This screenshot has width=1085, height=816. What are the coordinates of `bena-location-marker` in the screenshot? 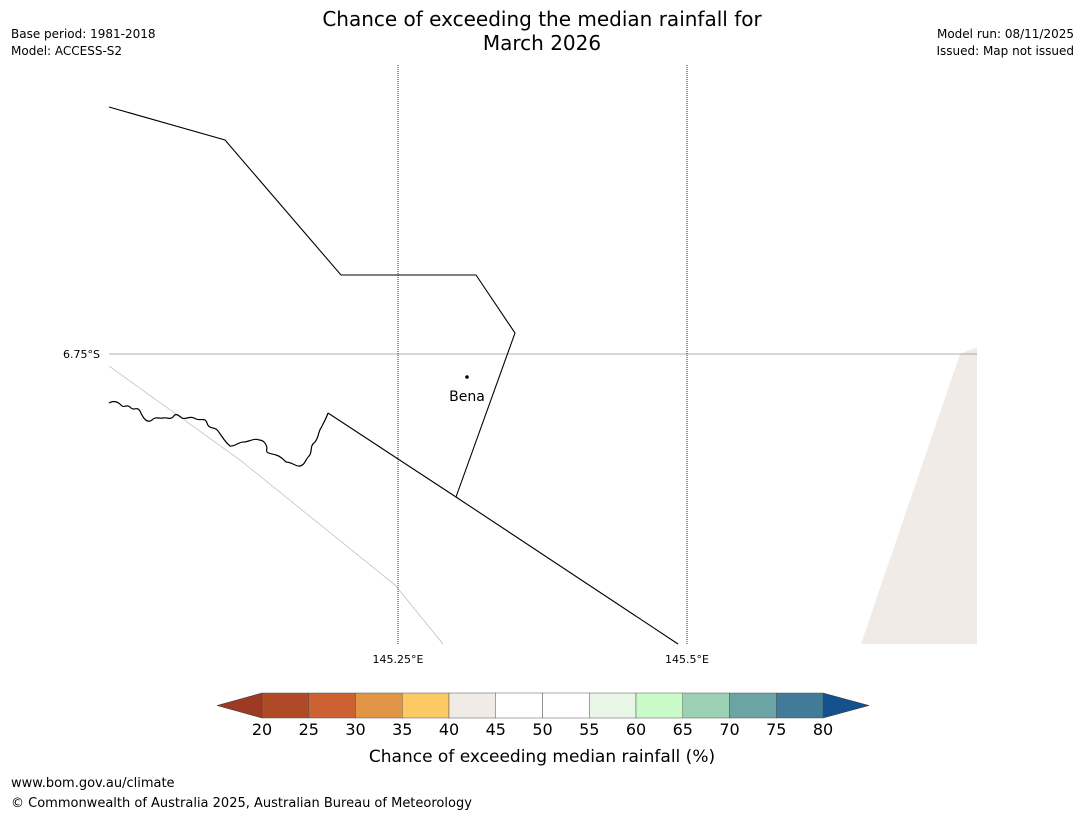 It's located at (467, 377).